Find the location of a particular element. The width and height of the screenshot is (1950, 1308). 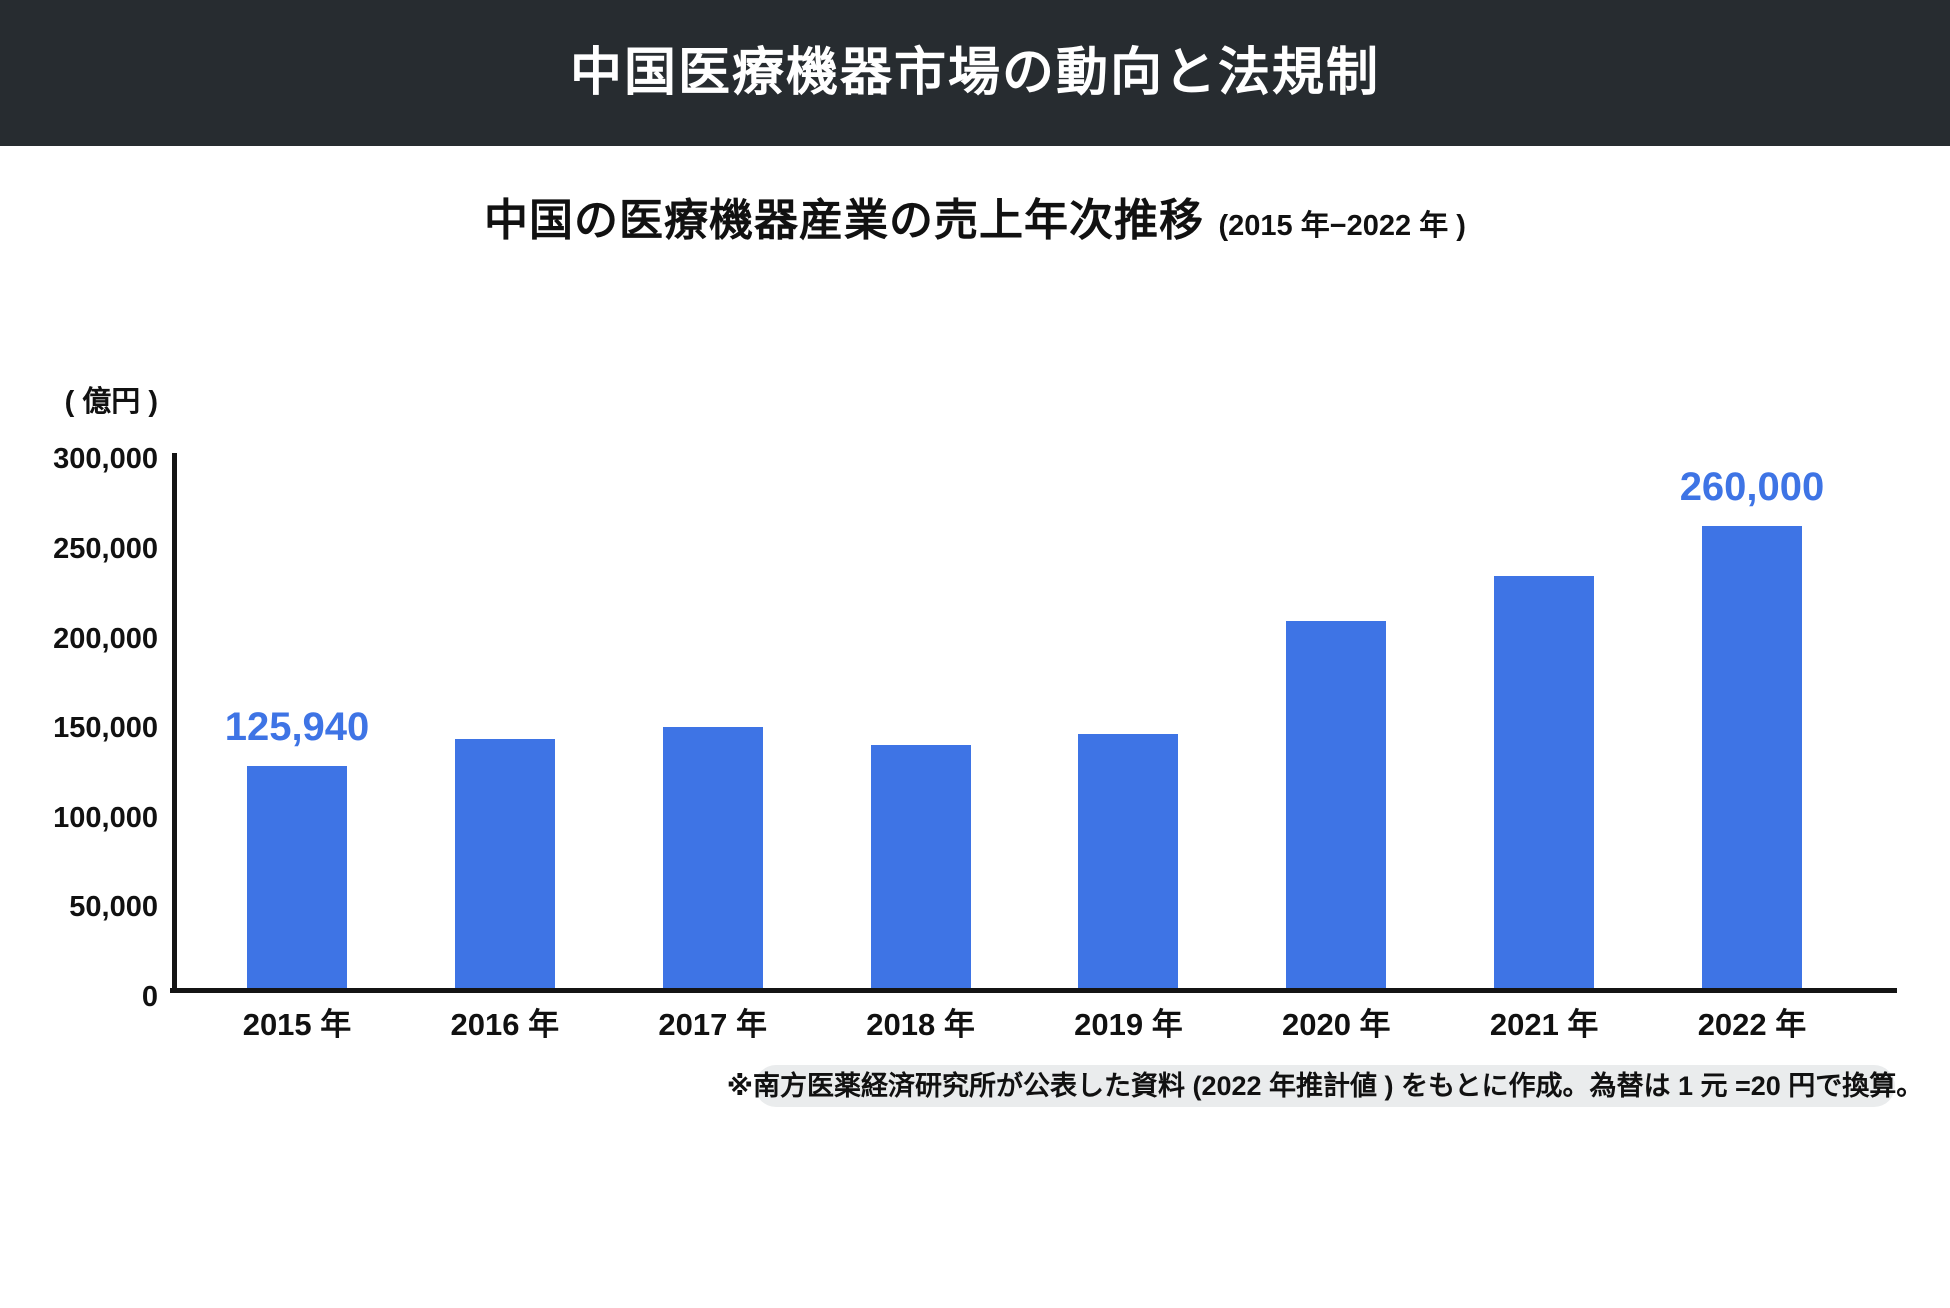

x-axis-tick-label: 2016 年 is located at coordinates (505, 1024).